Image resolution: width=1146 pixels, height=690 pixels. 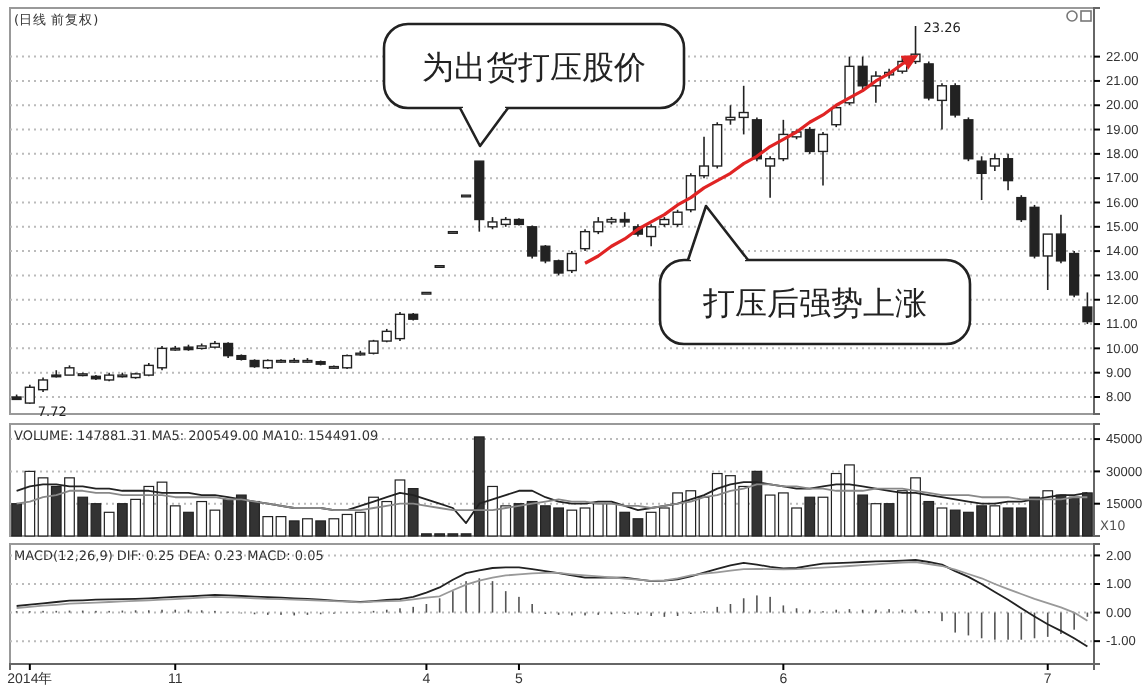 I want to click on annotation: 为出货打压股价, so click(x=534, y=67).